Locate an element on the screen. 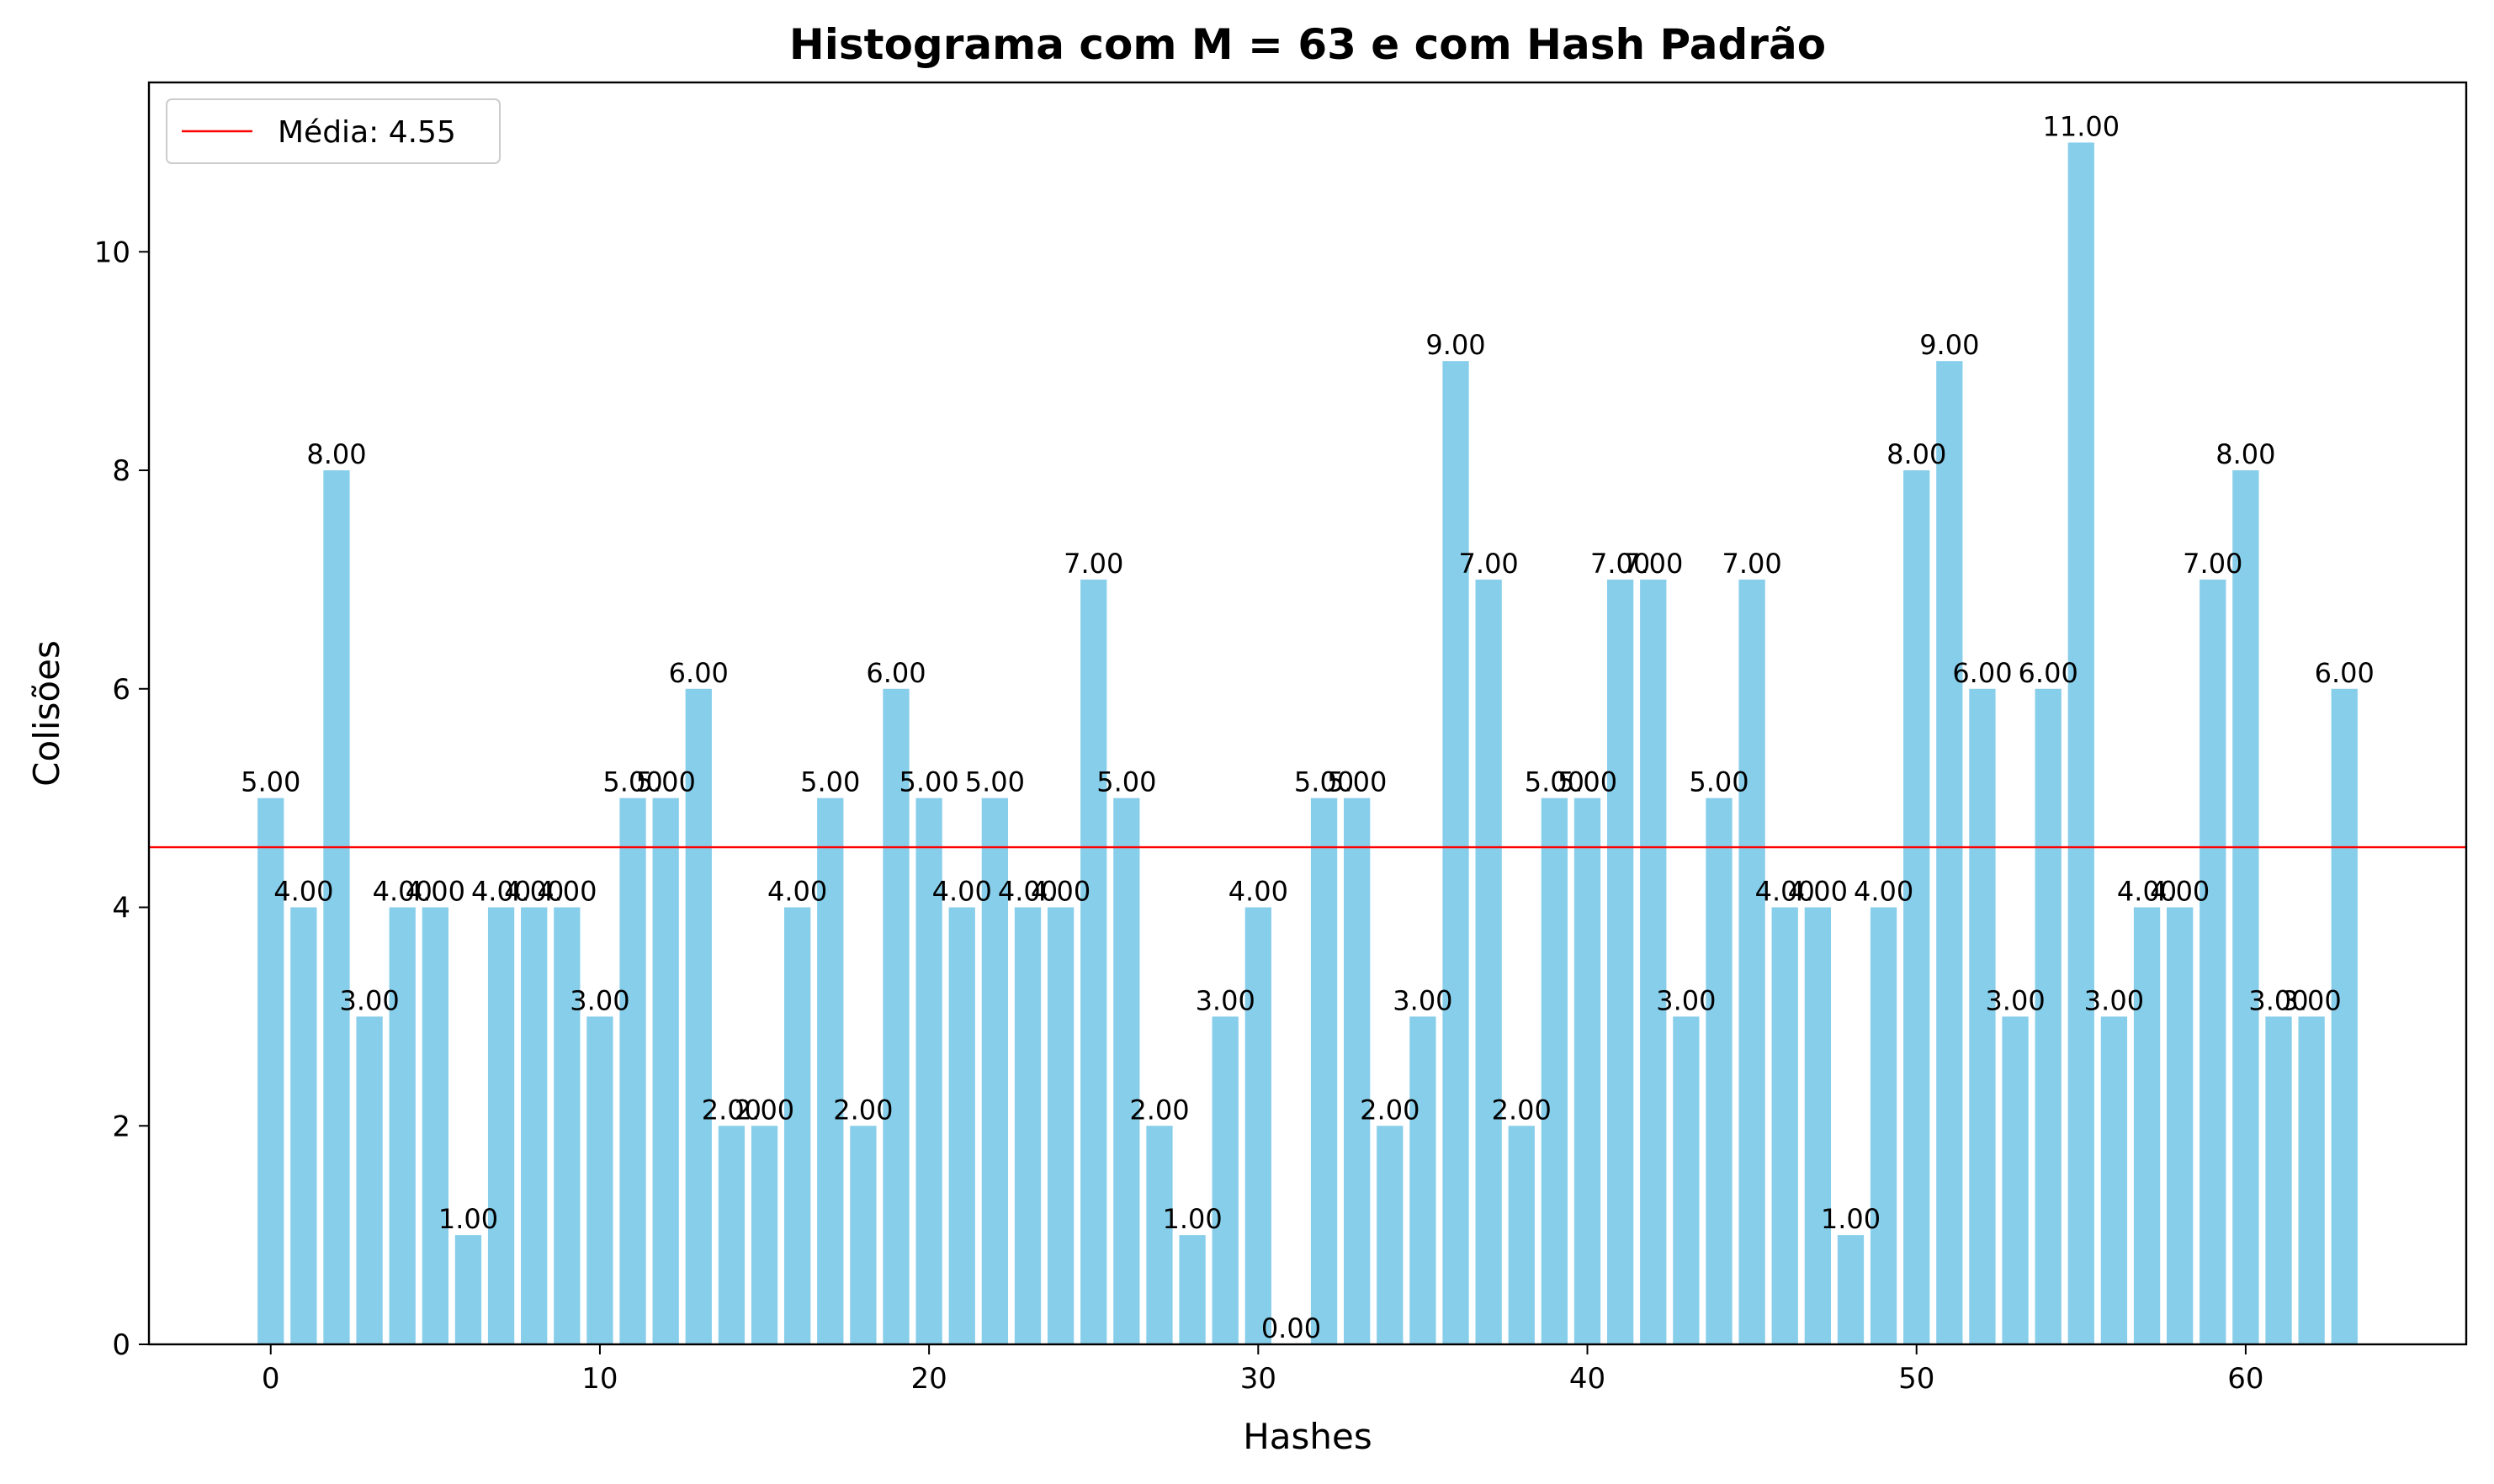  x-tick-label: 20 is located at coordinates (929, 1379).